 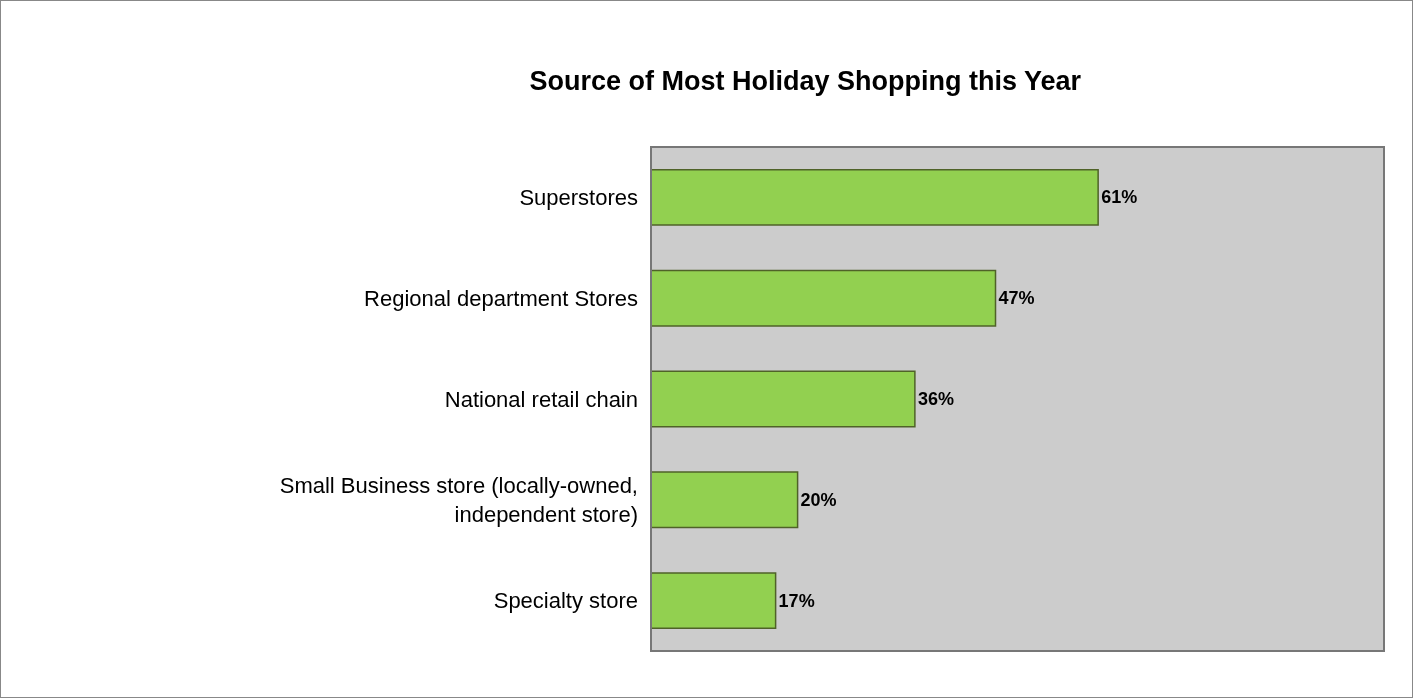 I want to click on y-tick-label: Regional department Stores, so click(x=501, y=298).